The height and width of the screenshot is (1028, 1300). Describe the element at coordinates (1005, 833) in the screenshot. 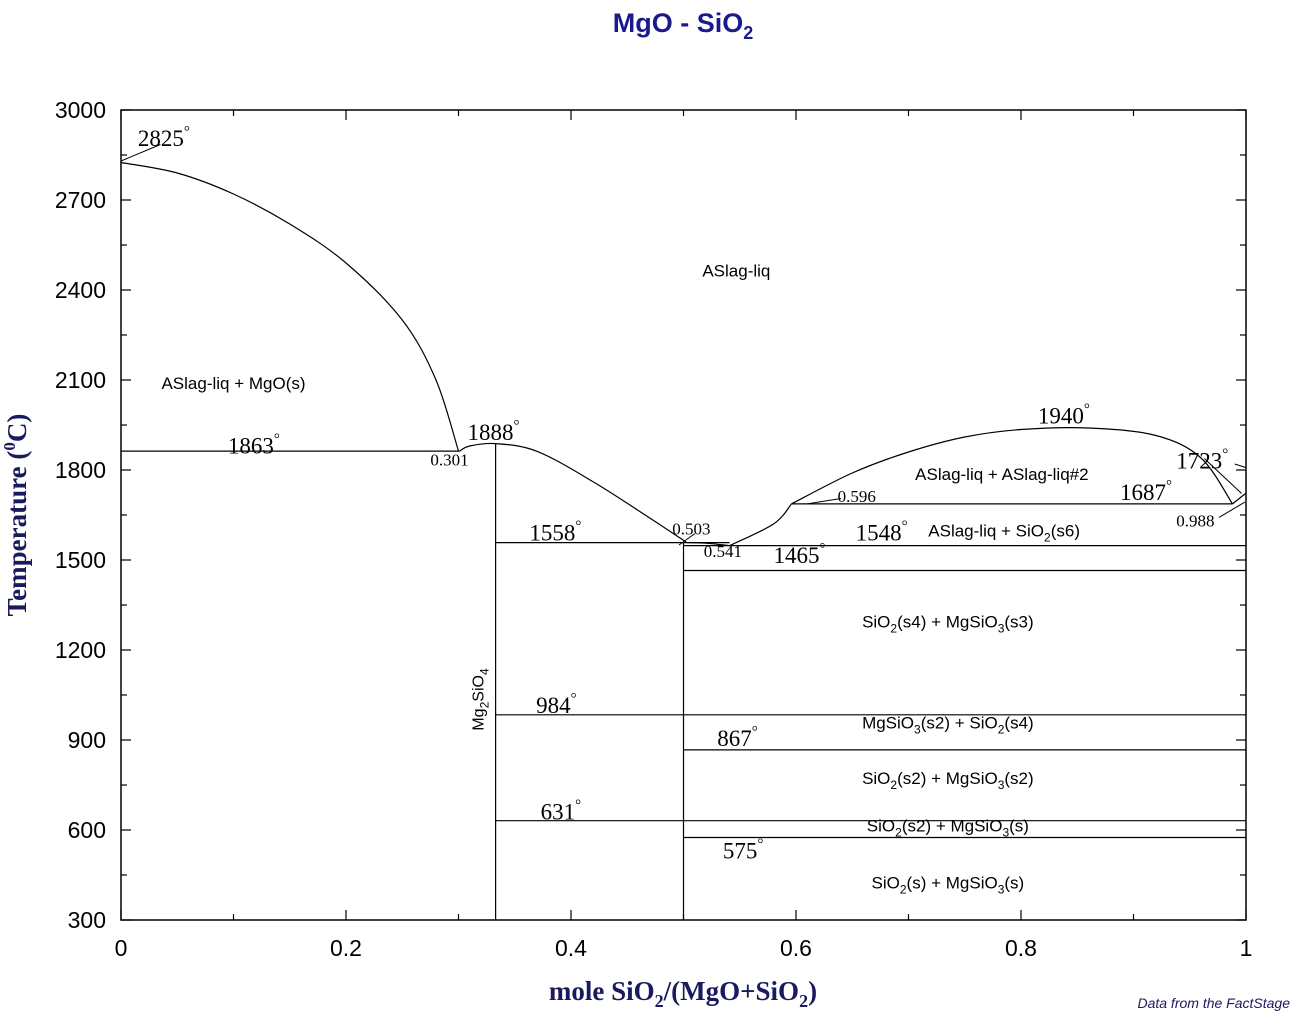

I see `region-sio2-s2-mgsio3-s-sub: 3` at that location.